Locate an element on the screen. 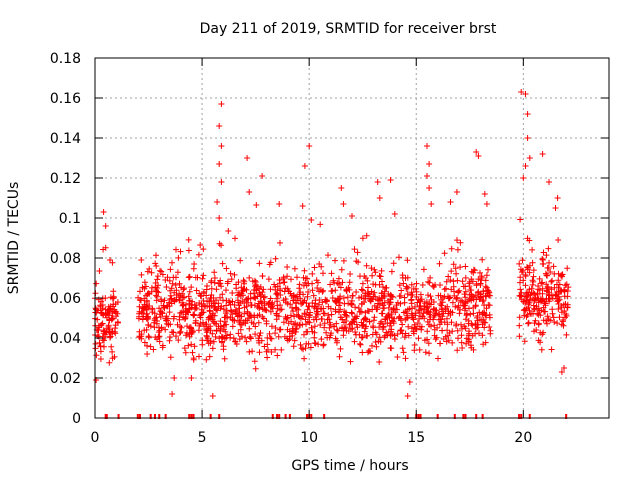 Image resolution: width=640 pixels, height=480 pixels. y-tick-label: 0.06 is located at coordinates (65, 299).